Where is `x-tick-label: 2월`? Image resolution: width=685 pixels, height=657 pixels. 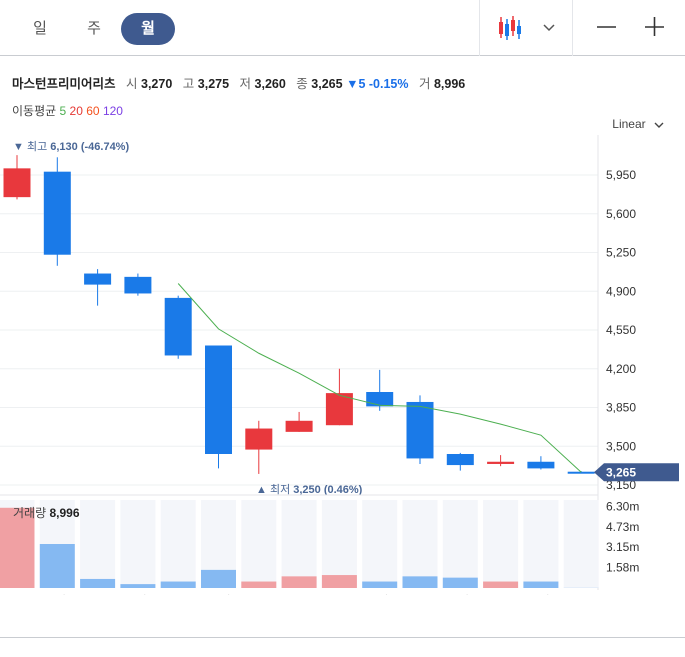
x-tick-label: 2월 is located at coordinates (380, 594).